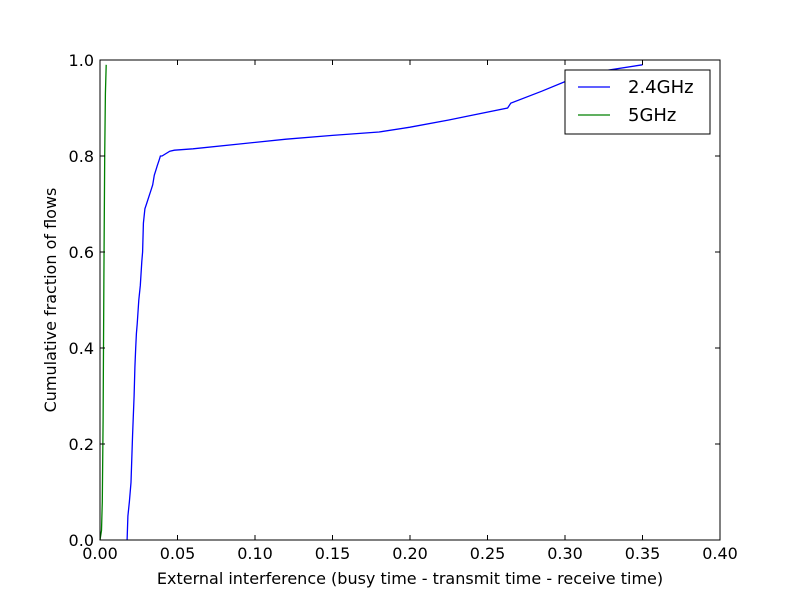  I want to click on legend-box, so click(637, 102).